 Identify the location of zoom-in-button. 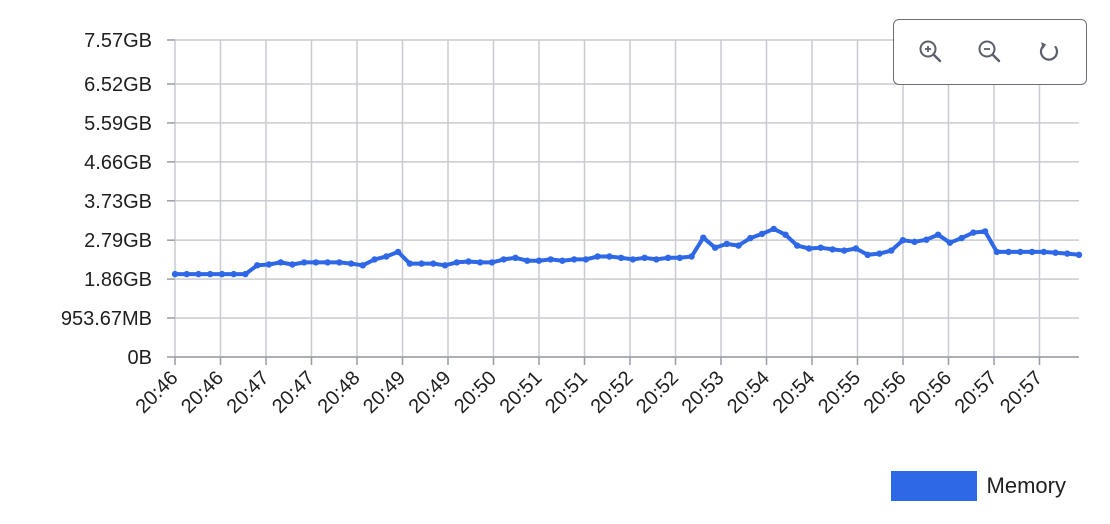
(931, 52).